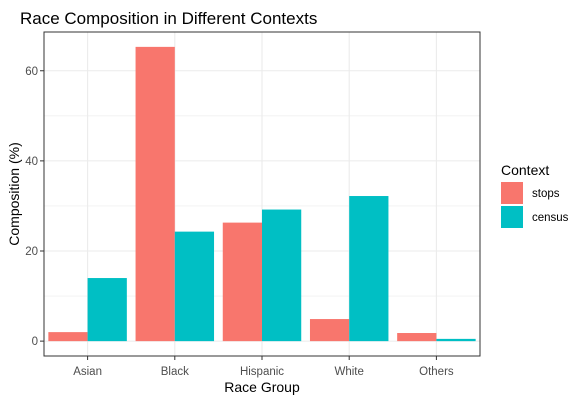 The height and width of the screenshot is (403, 587). Describe the element at coordinates (194, 287) in the screenshot. I see `bar-census-black` at that location.